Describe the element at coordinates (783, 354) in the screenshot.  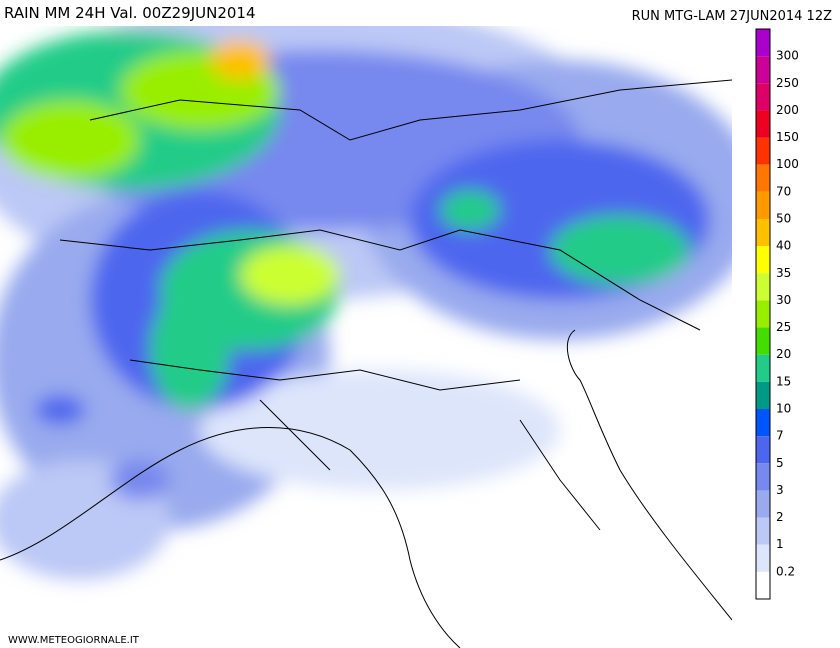
I see `legend-label: 20` at that location.